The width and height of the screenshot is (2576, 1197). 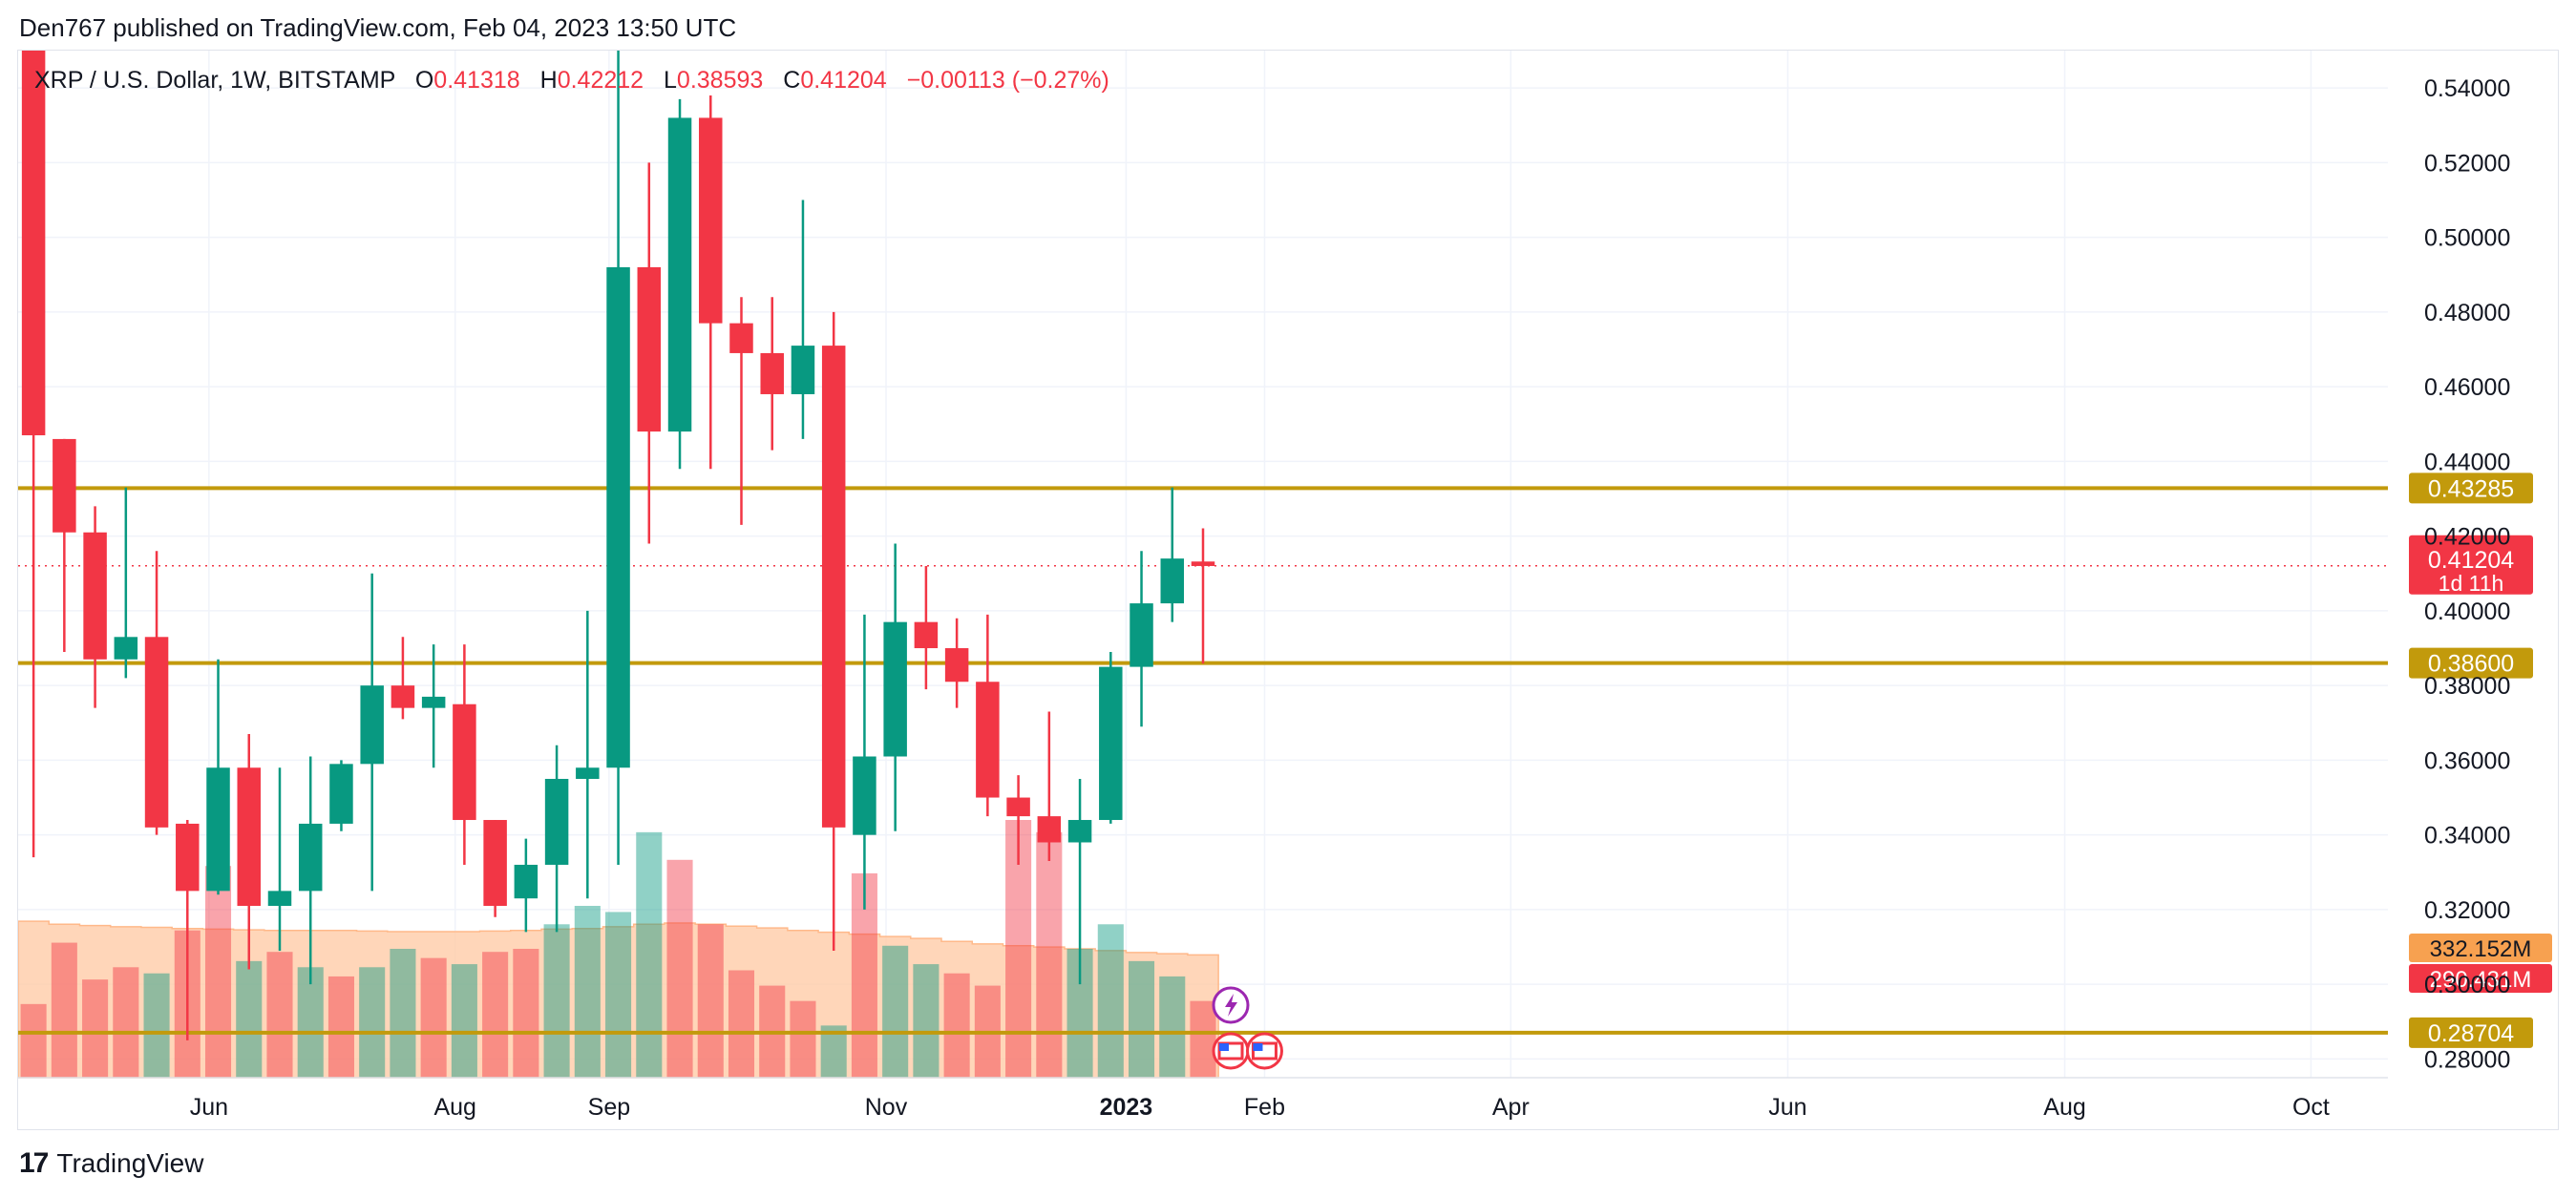 I want to click on volume-ma-area, so click(x=618, y=999).